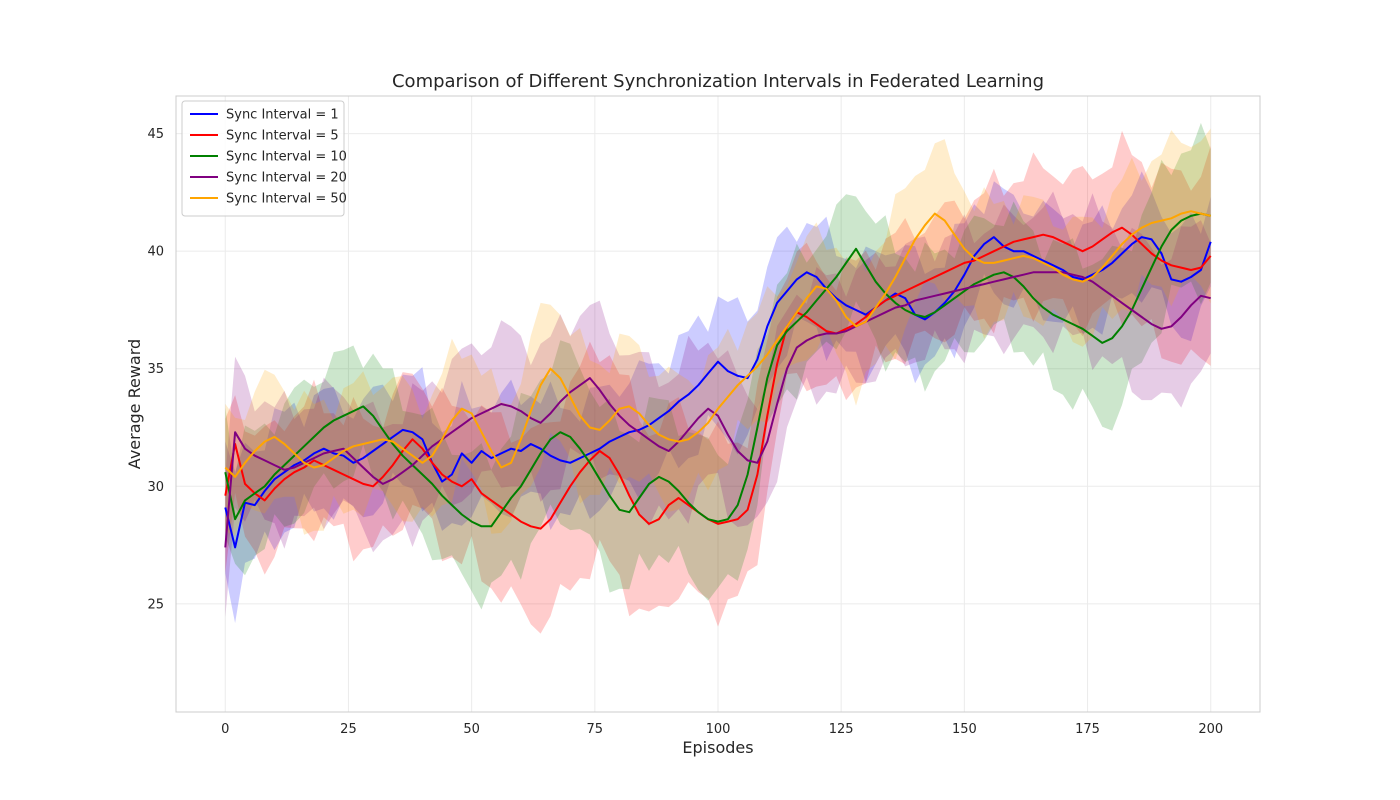 The width and height of the screenshot is (1400, 800). I want to click on y-axis-ticks: 25 30 35 40 45, so click(155, 369).